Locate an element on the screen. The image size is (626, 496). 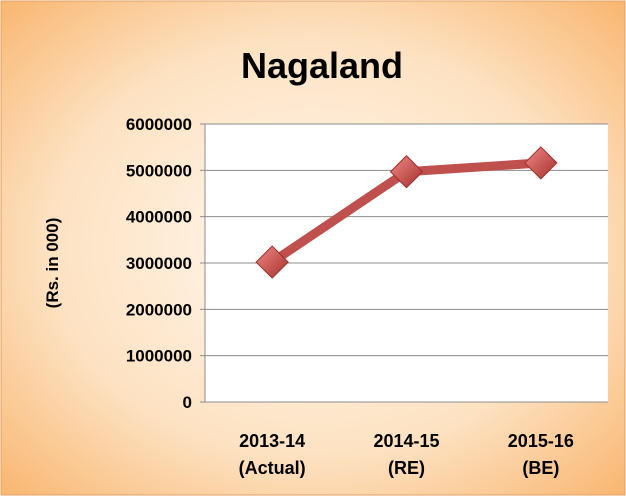
y-tick-label: 3000000 is located at coordinates (159, 263).